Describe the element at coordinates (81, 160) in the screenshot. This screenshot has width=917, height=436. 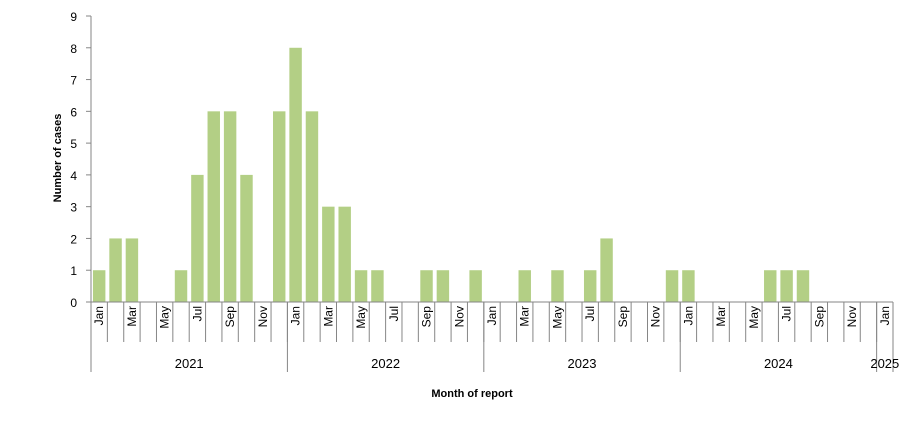
I see `y-axis: 0 1 2 3 4 5 6 7 8 9` at that location.